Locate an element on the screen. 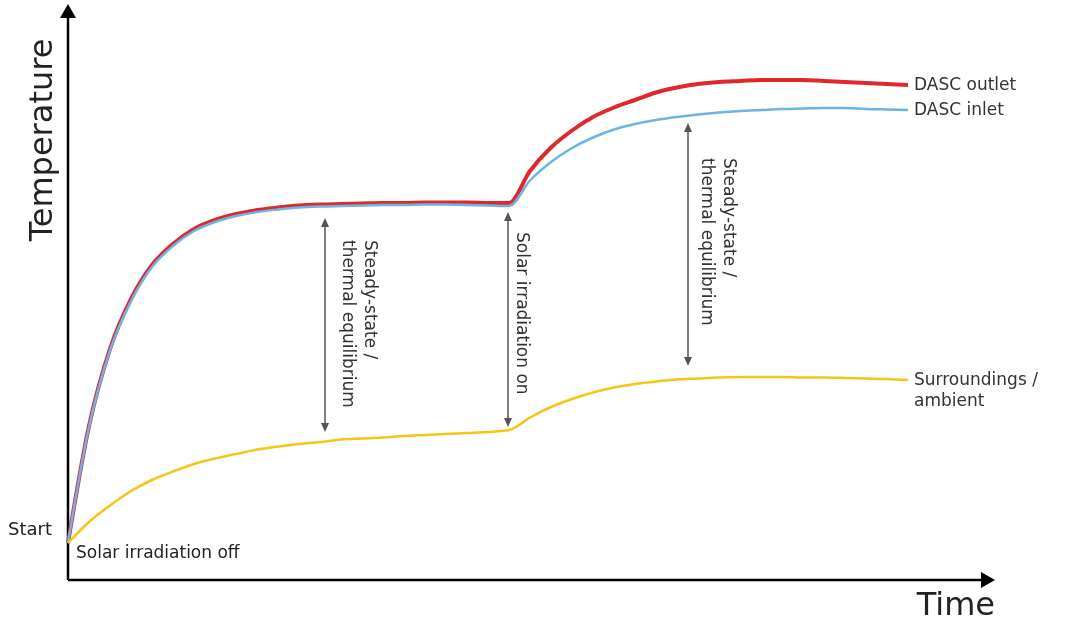 The height and width of the screenshot is (623, 1066). y-axis-title: Temperature is located at coordinates (41, 140).